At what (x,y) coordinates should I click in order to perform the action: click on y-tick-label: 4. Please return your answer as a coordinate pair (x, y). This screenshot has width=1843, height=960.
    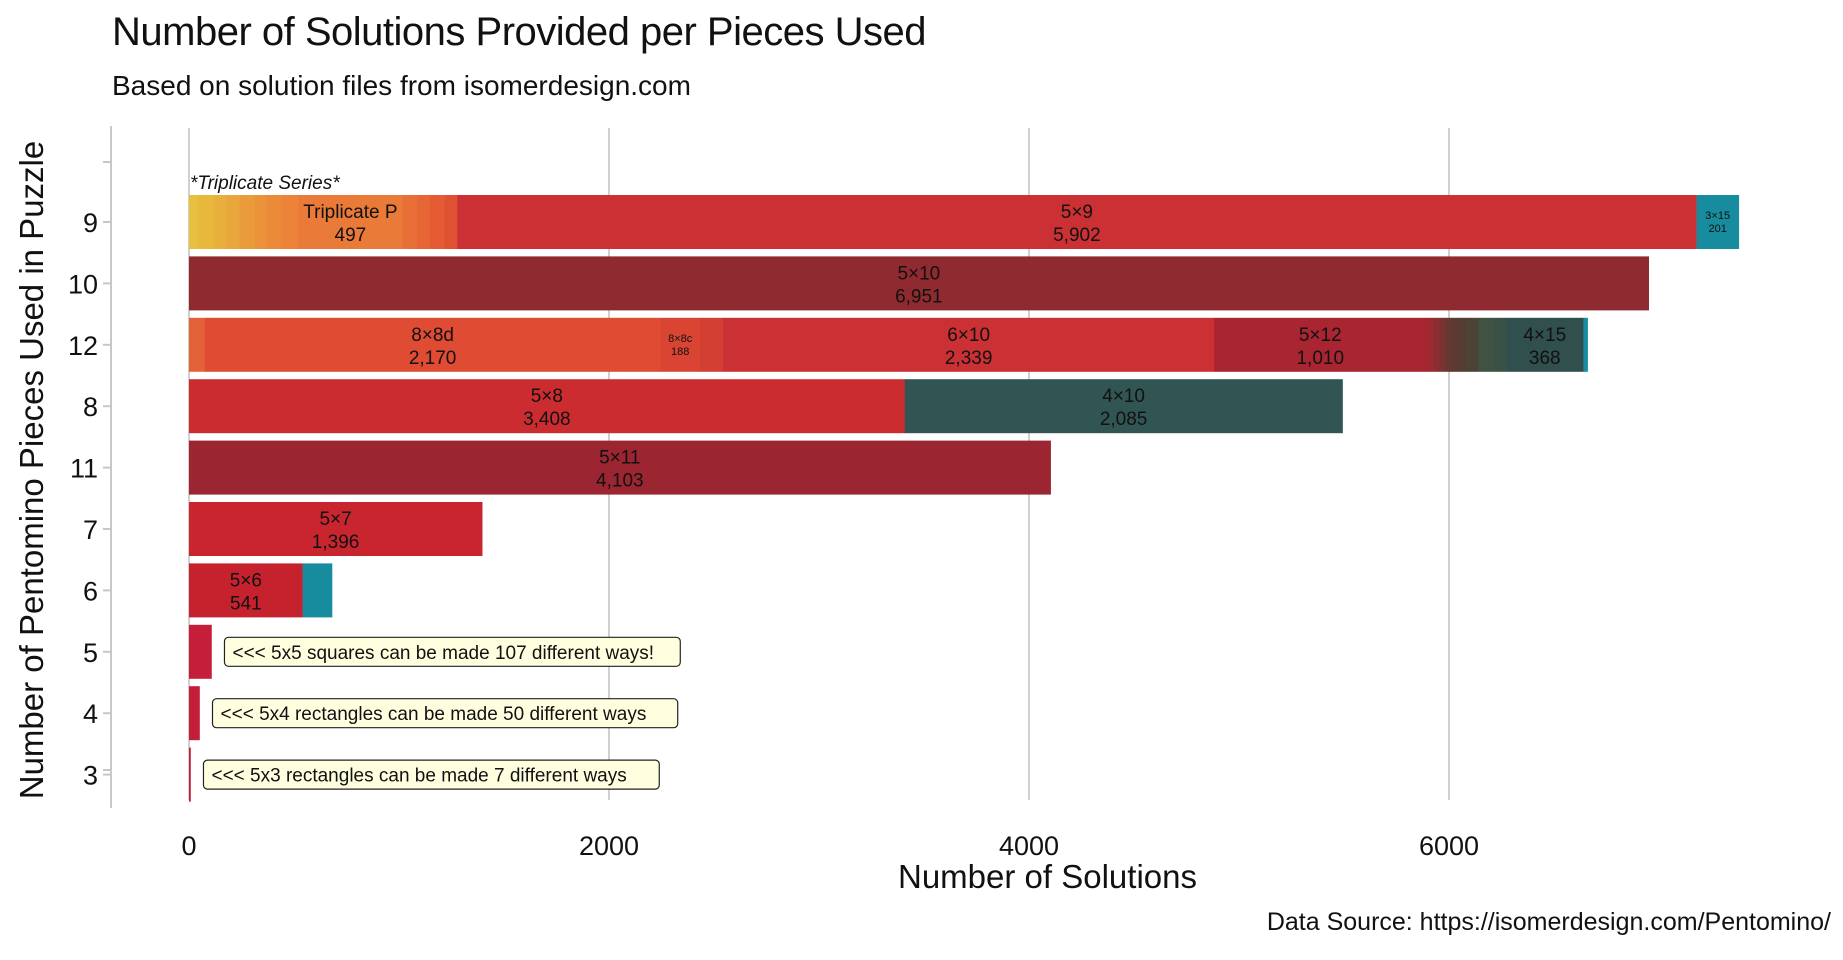
    Looking at the image, I should click on (90, 714).